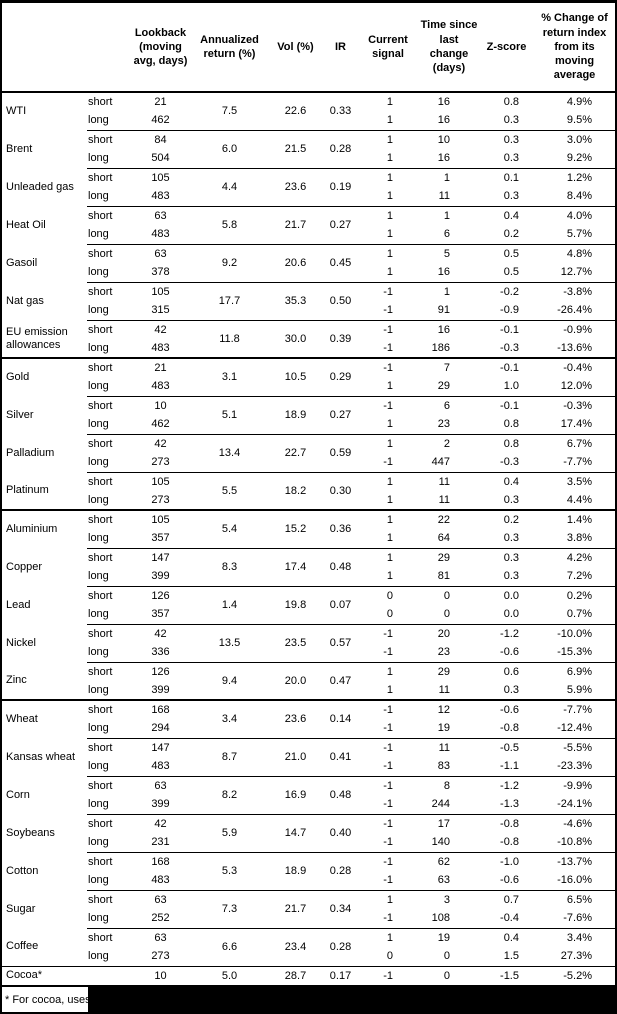  I want to click on lookback-cell: 42, so click(160, 823).